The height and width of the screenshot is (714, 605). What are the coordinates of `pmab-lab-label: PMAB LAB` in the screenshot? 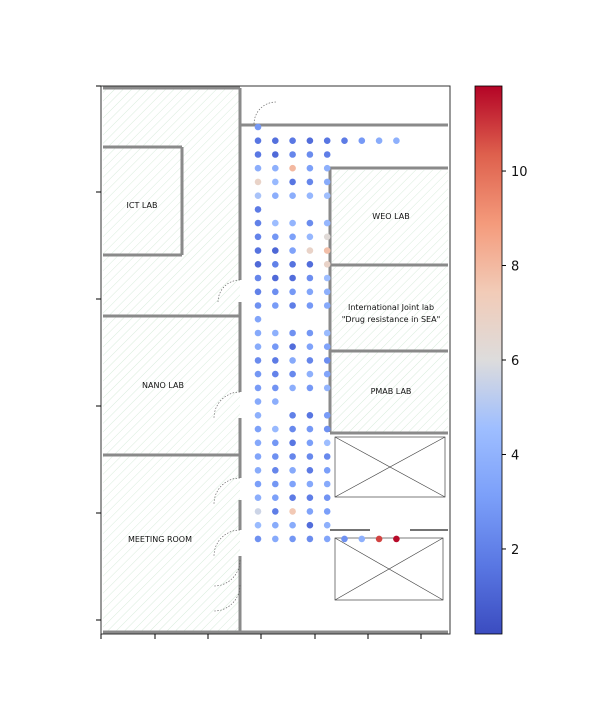 It's located at (391, 391).